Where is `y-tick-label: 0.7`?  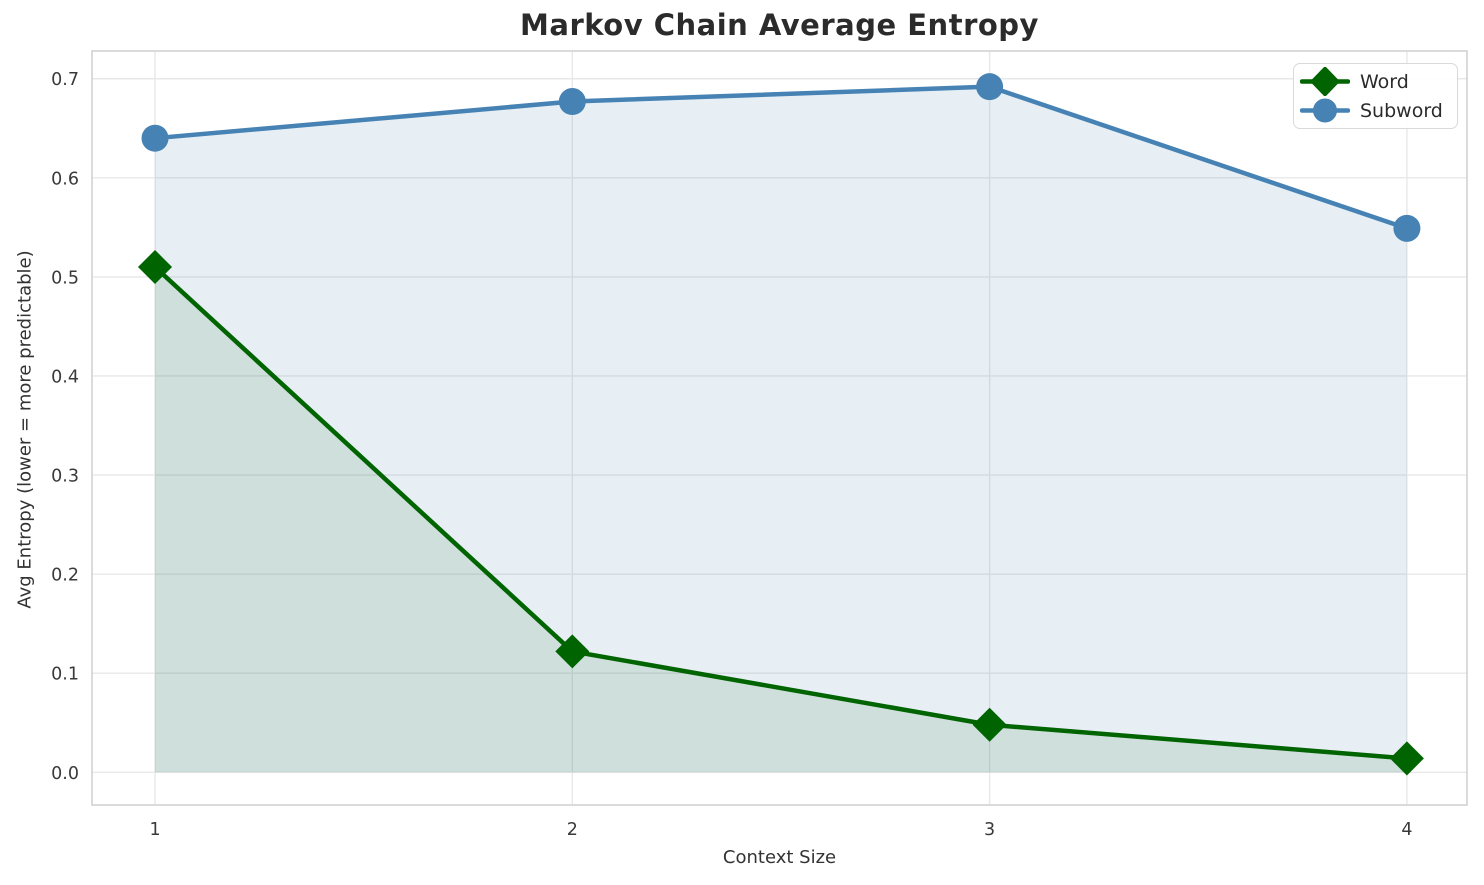 y-tick-label: 0.7 is located at coordinates (65, 80).